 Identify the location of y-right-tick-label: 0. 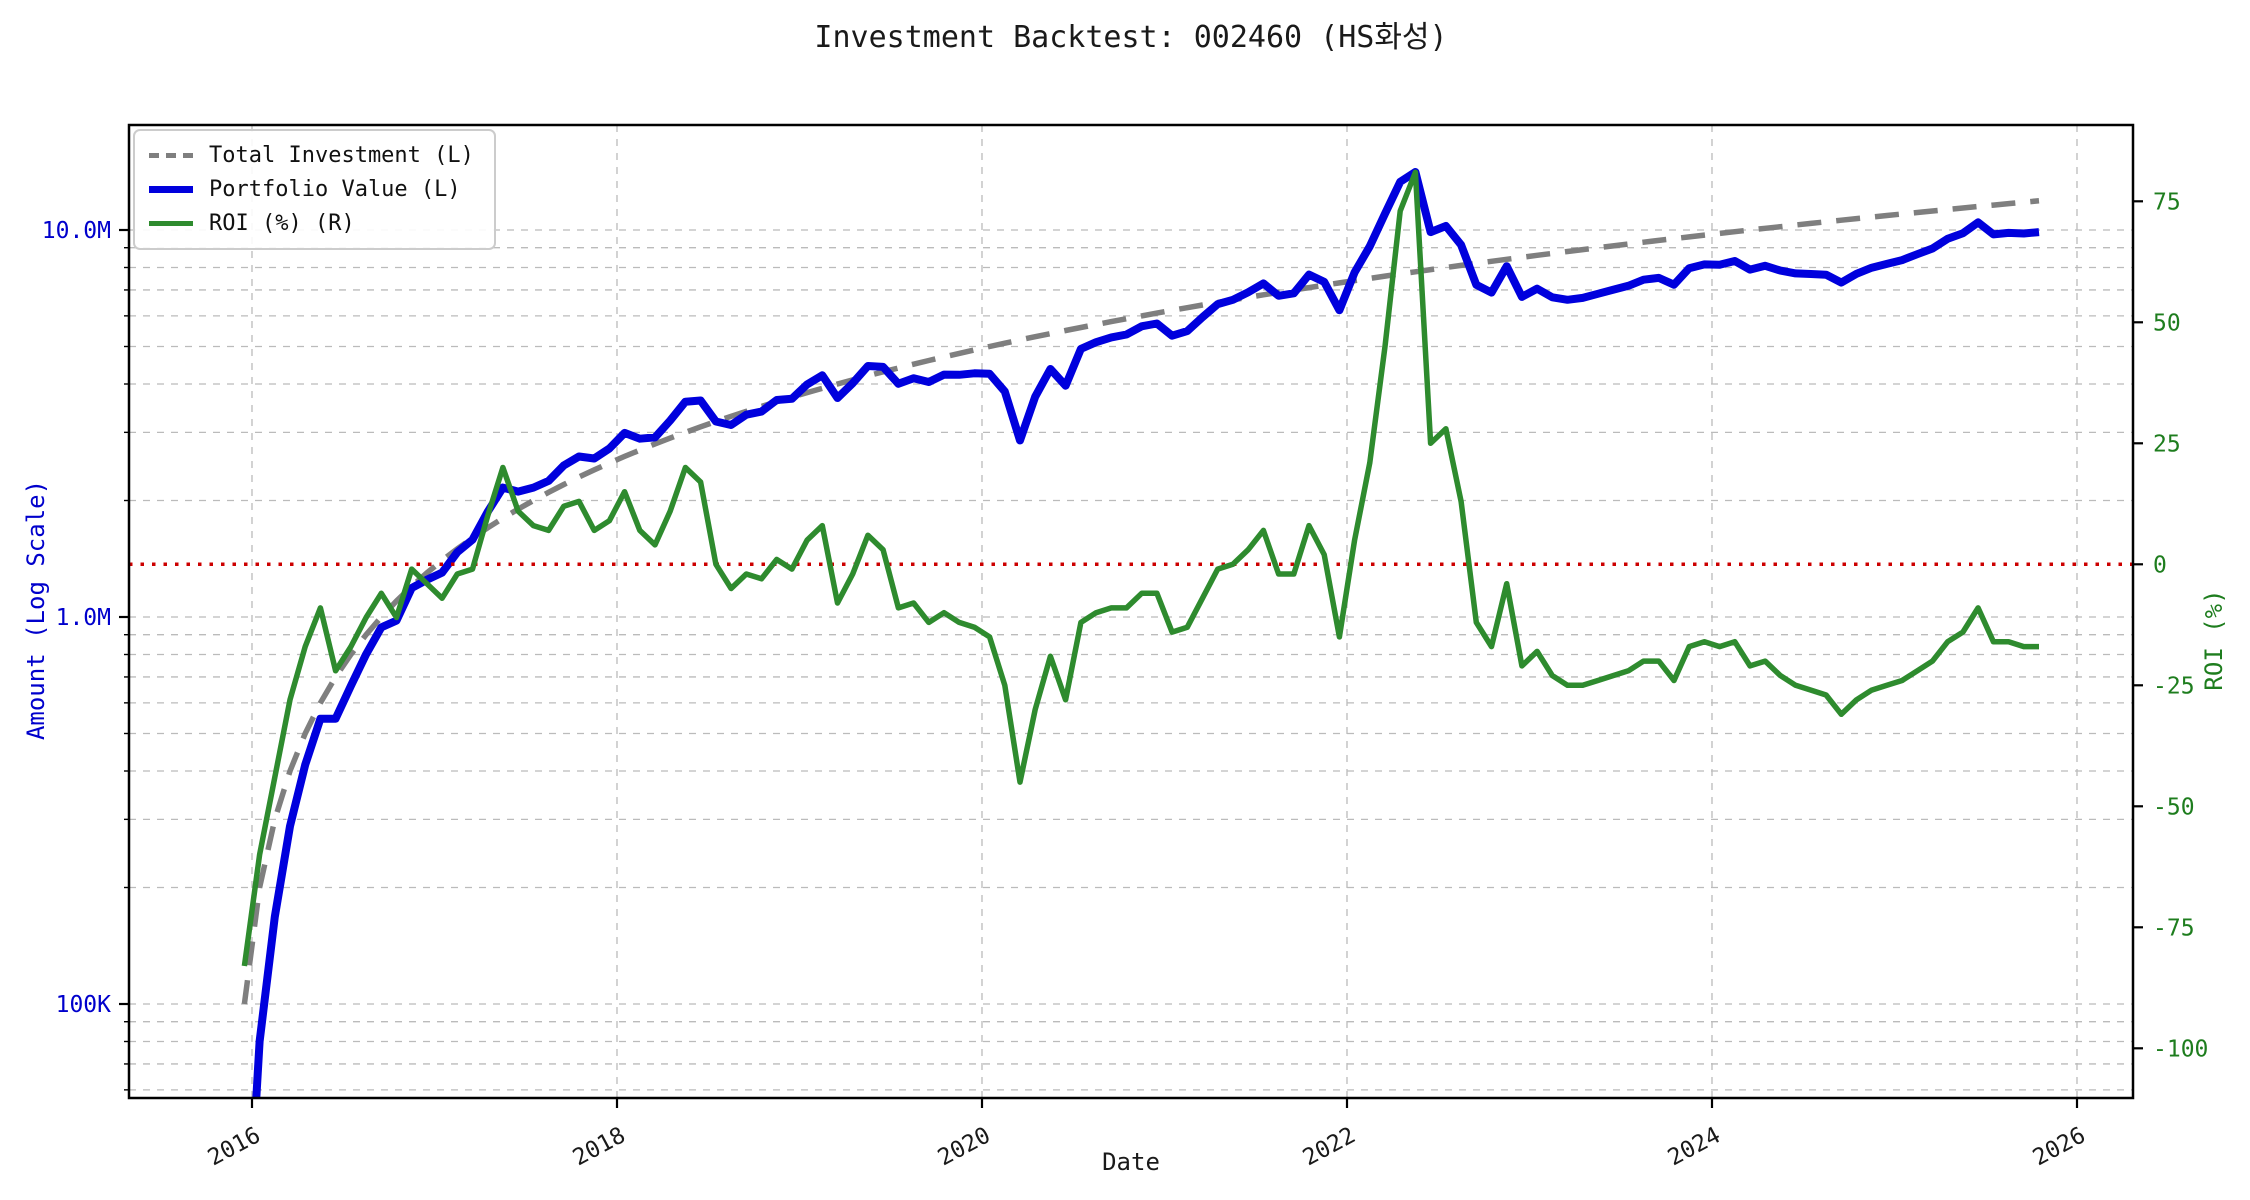
(2160, 565).